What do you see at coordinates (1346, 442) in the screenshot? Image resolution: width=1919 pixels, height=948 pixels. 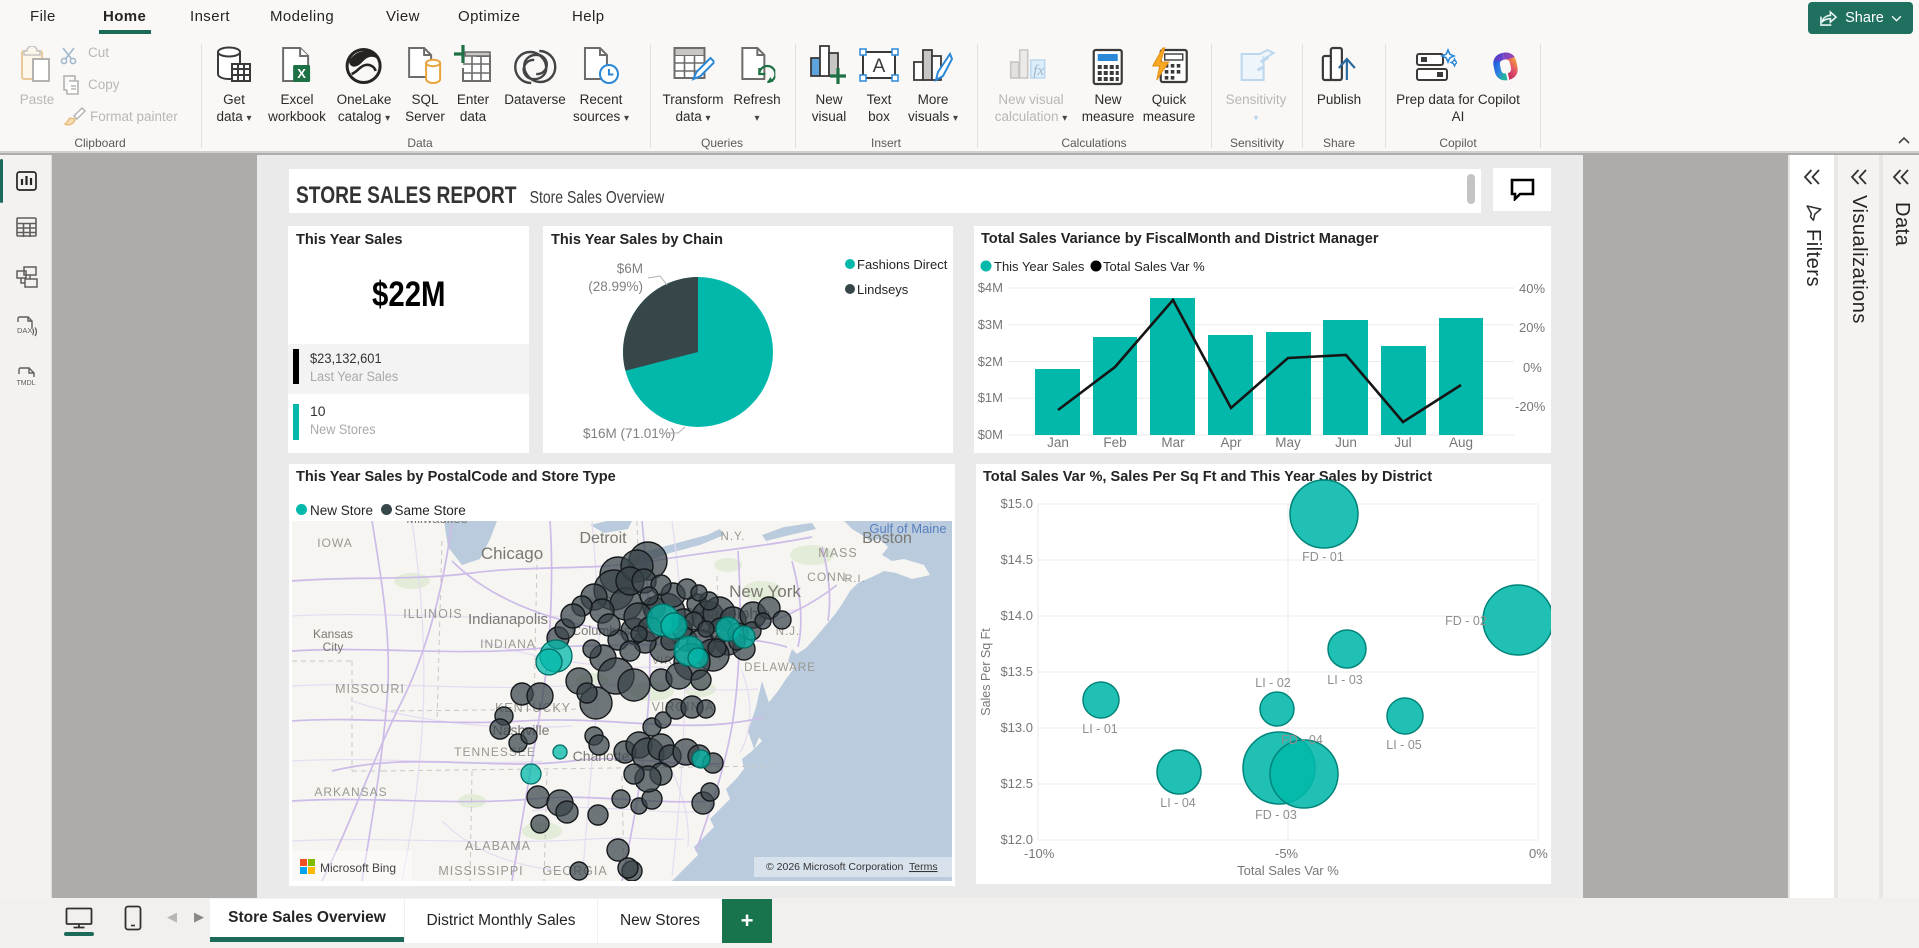 I see `svg-text: Jun` at bounding box center [1346, 442].